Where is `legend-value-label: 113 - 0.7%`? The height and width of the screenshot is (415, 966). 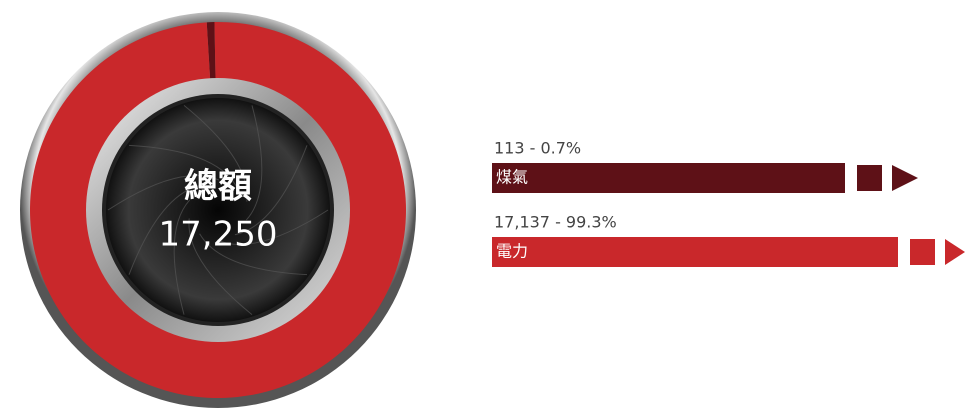 legend-value-label: 113 - 0.7% is located at coordinates (537, 148).